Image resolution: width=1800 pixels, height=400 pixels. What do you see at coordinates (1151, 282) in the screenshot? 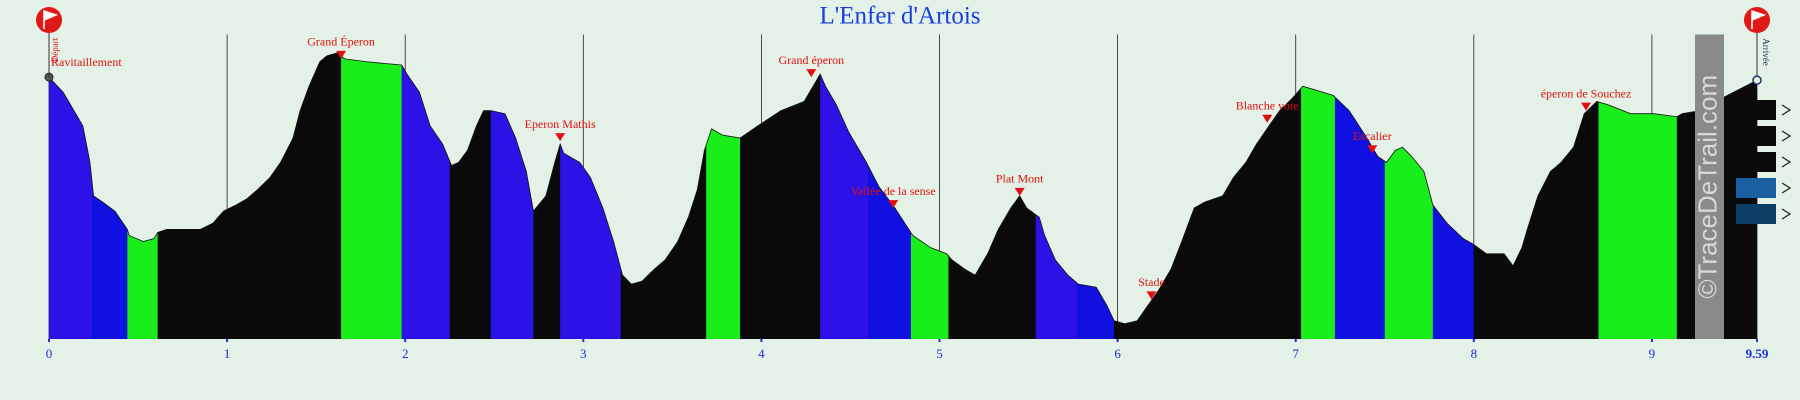
I see `annotation-label: Stade` at bounding box center [1151, 282].